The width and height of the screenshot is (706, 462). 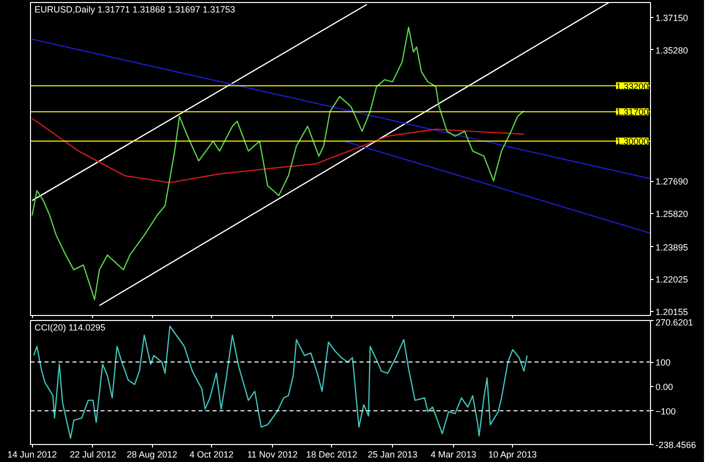 I want to click on y-tick-label: 1.25820, so click(x=672, y=214).